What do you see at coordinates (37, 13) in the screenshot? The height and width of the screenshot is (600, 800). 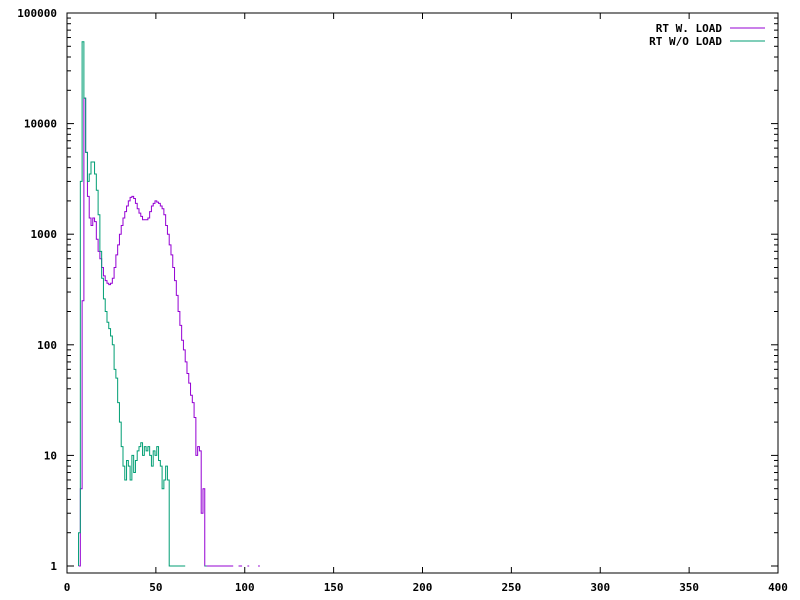 I see `y-tick-label: 100000` at bounding box center [37, 13].